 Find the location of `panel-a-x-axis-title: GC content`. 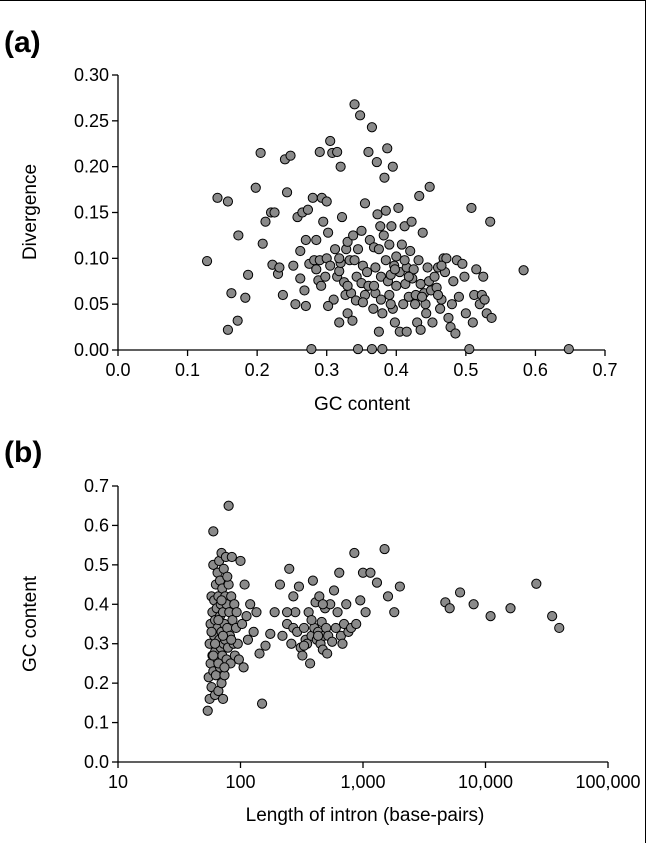

panel-a-x-axis-title: GC content is located at coordinates (362, 404).